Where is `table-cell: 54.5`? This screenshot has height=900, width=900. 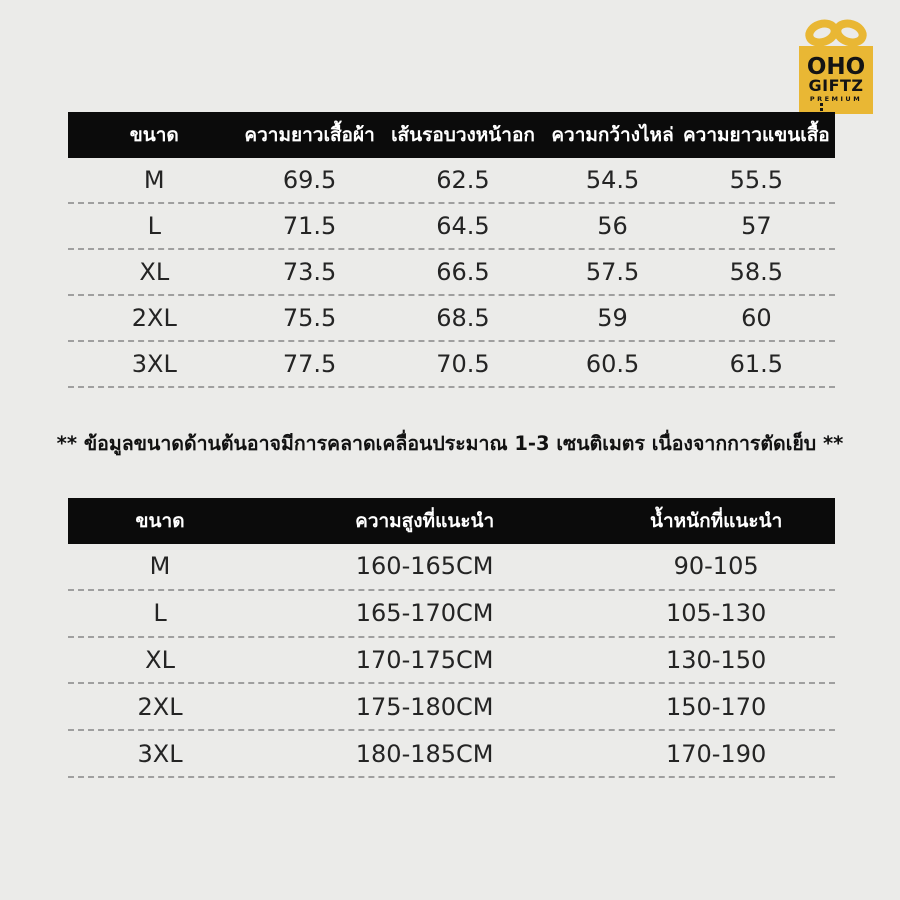 table-cell: 54.5 is located at coordinates (612, 180).